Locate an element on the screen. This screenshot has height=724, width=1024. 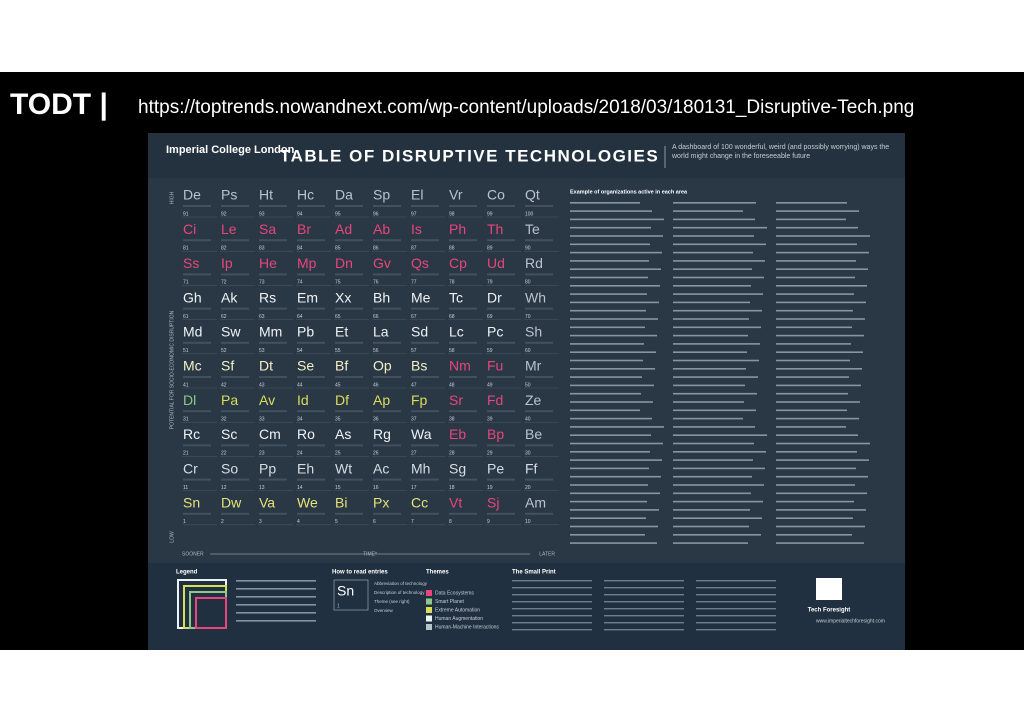
element-number: 97 is located at coordinates (414, 214).